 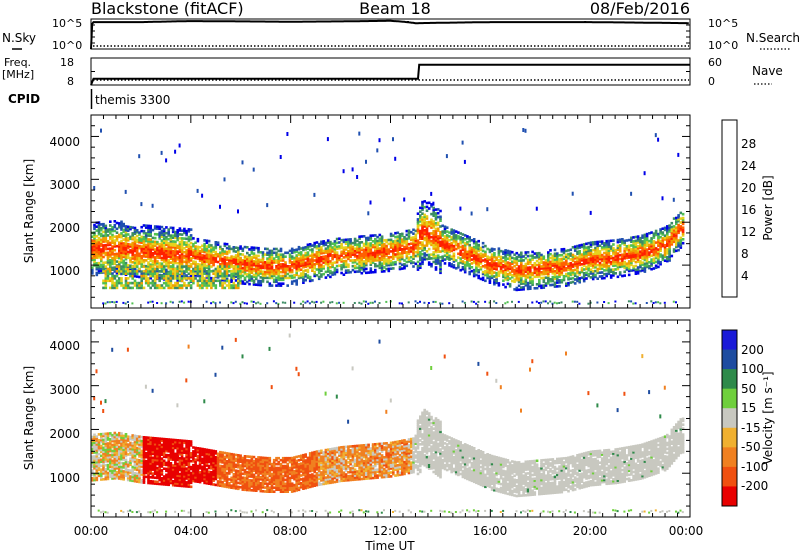 What do you see at coordinates (389, 34) in the screenshot?
I see `nsky-series` at bounding box center [389, 34].